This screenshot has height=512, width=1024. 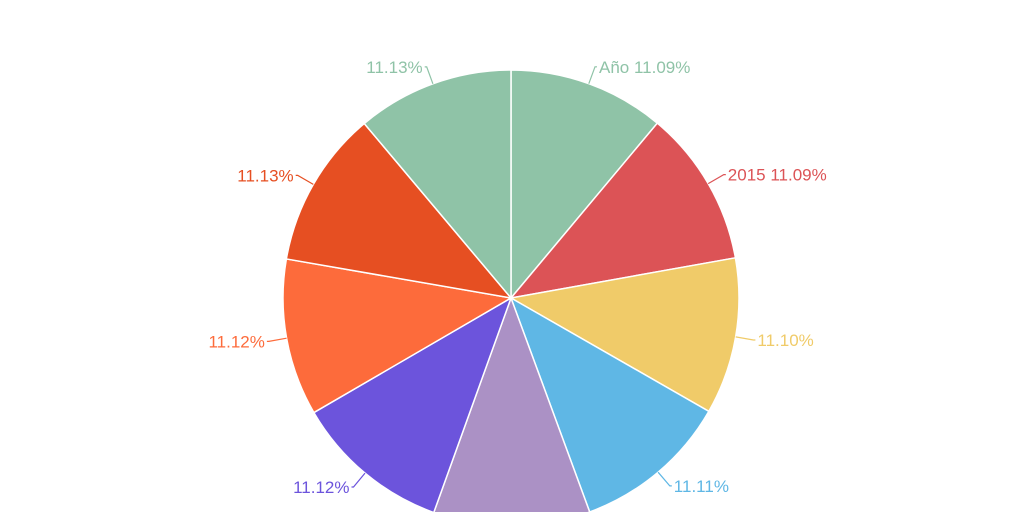 What do you see at coordinates (321, 487) in the screenshot?
I see `slice-label-6: 11.12%` at bounding box center [321, 487].